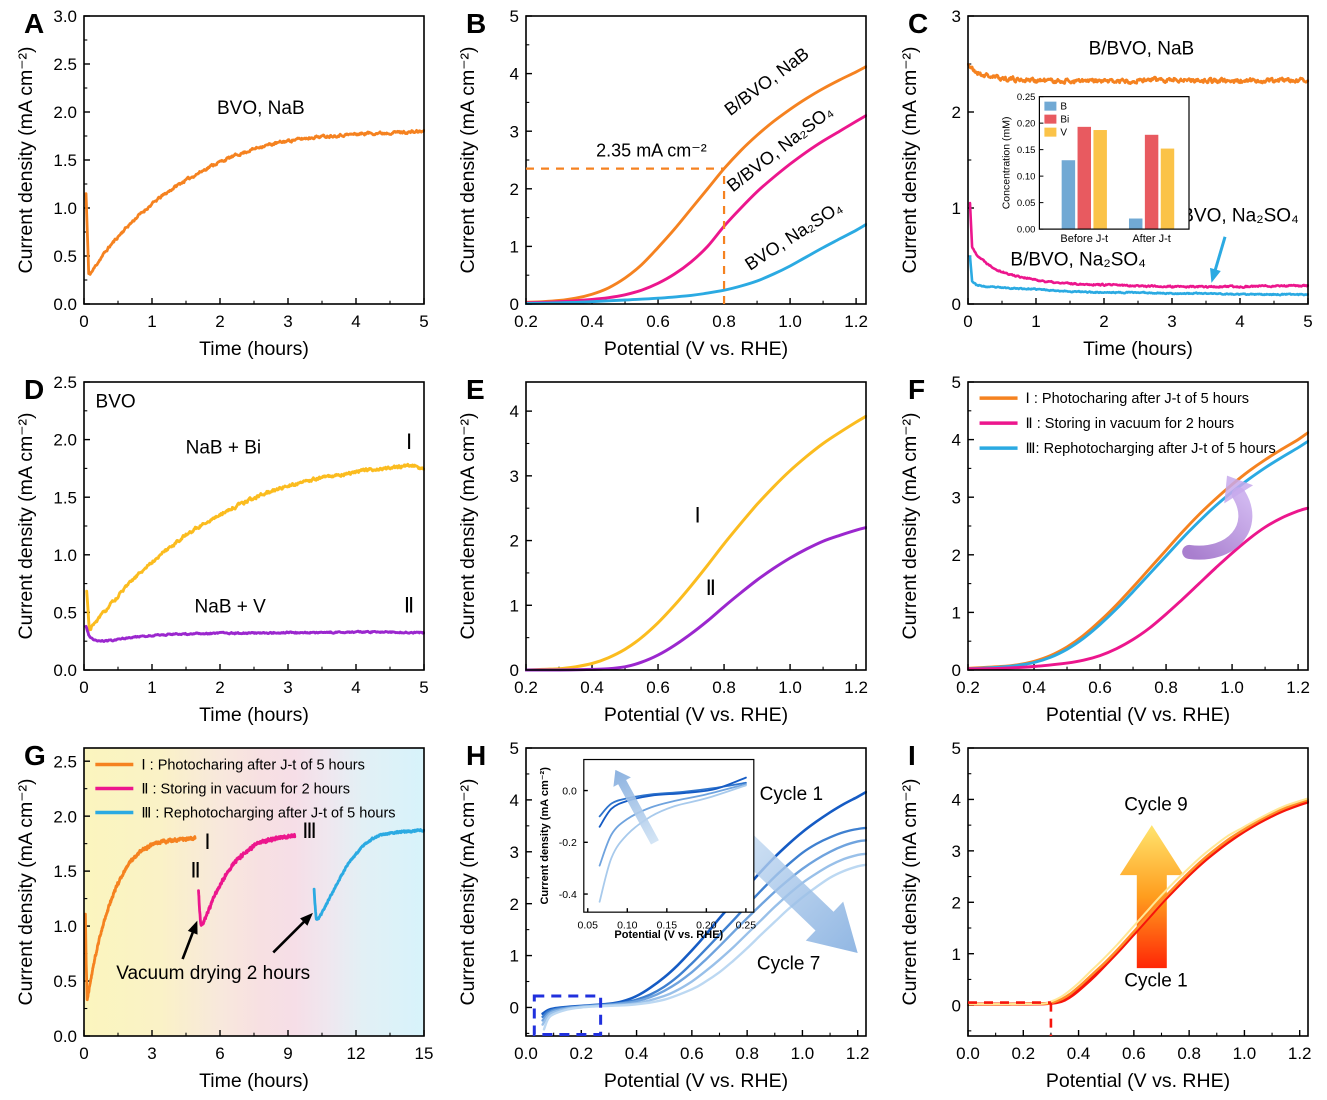 This screenshot has width=1327, height=1100. Describe the element at coordinates (213, 973) in the screenshot. I see `annotation-text: Vacuum drying 2 hours` at that location.